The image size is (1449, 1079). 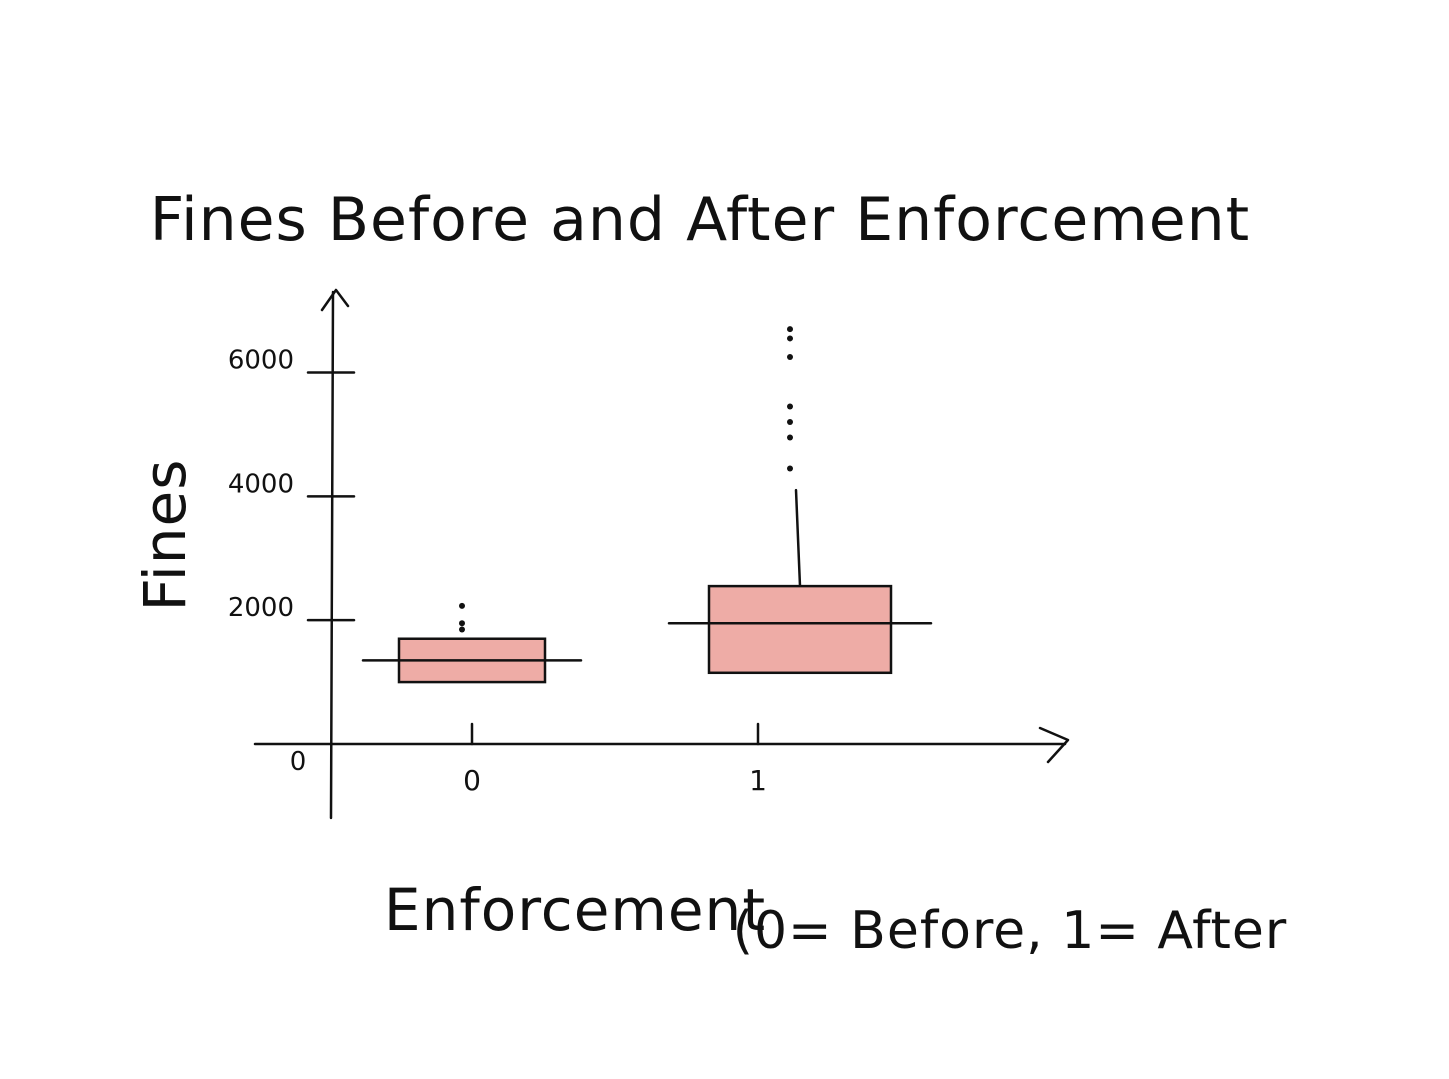 What do you see at coordinates (575, 910) in the screenshot?
I see `x-axis-label: Enforcement` at bounding box center [575, 910].